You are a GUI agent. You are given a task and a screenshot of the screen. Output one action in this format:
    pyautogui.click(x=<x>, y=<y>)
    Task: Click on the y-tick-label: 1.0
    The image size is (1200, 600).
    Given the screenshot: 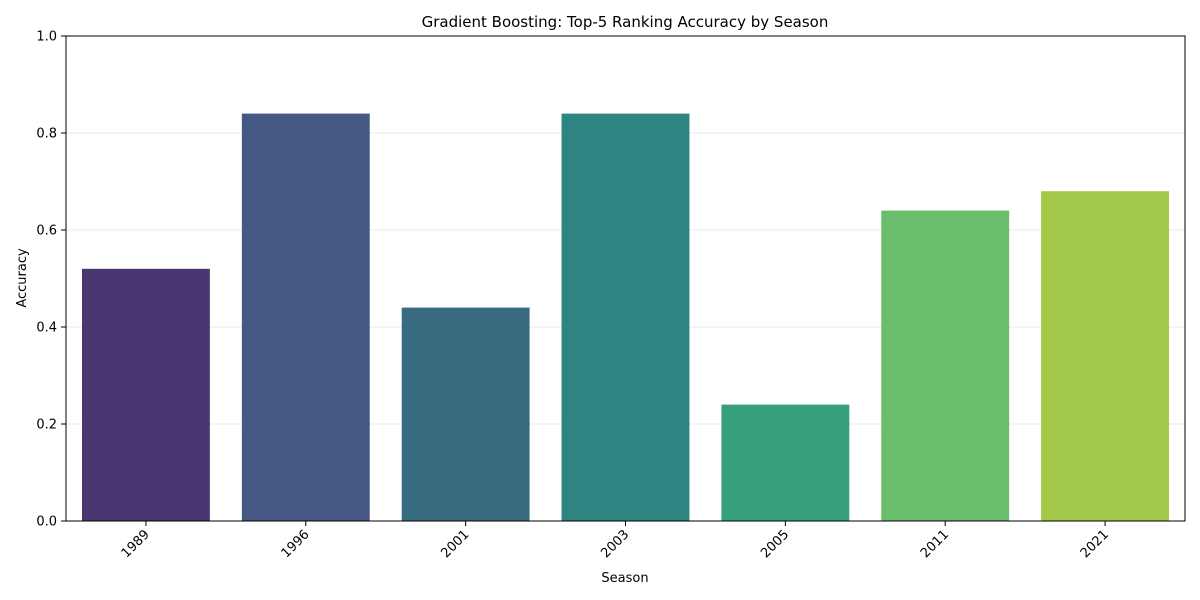 What is the action you would take?
    pyautogui.click(x=46, y=37)
    